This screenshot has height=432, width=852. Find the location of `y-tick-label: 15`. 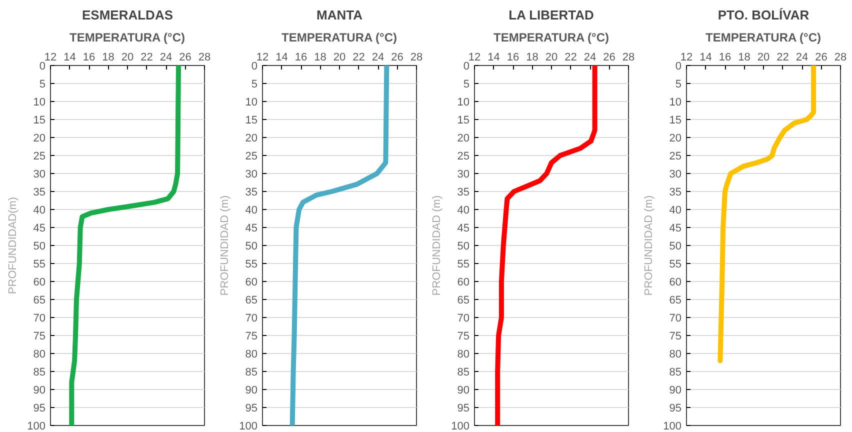

y-tick-label: 15 is located at coordinates (463, 120).